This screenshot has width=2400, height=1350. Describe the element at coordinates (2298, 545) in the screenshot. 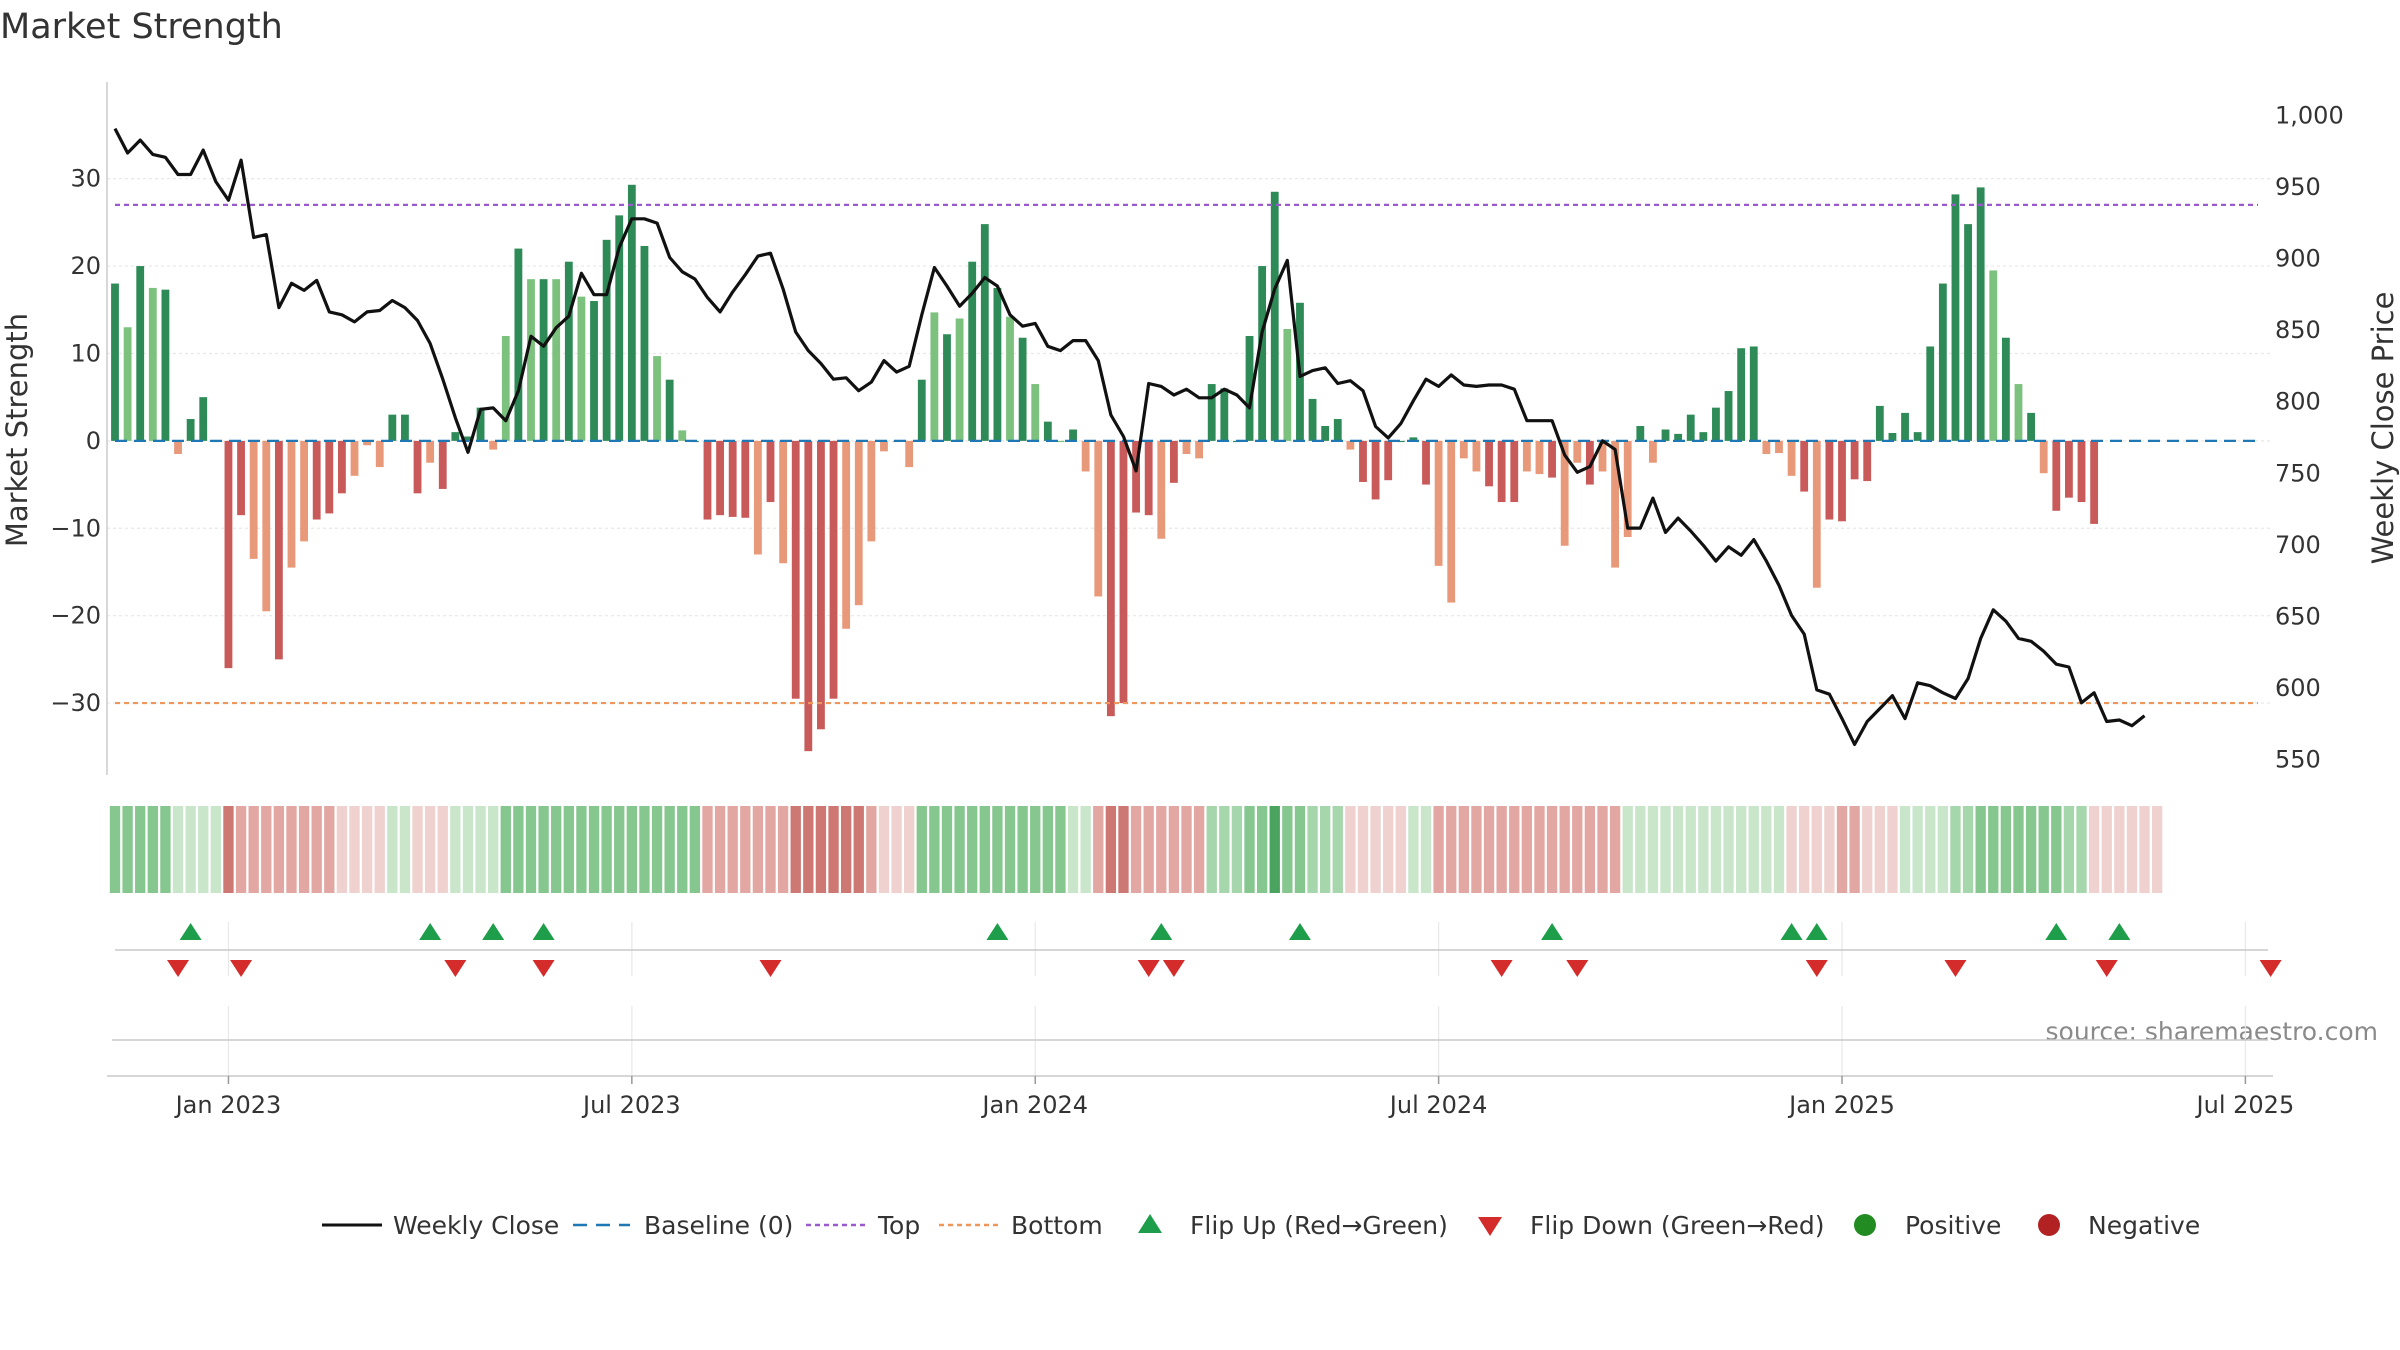

I see `right-tick-label: 700` at that location.